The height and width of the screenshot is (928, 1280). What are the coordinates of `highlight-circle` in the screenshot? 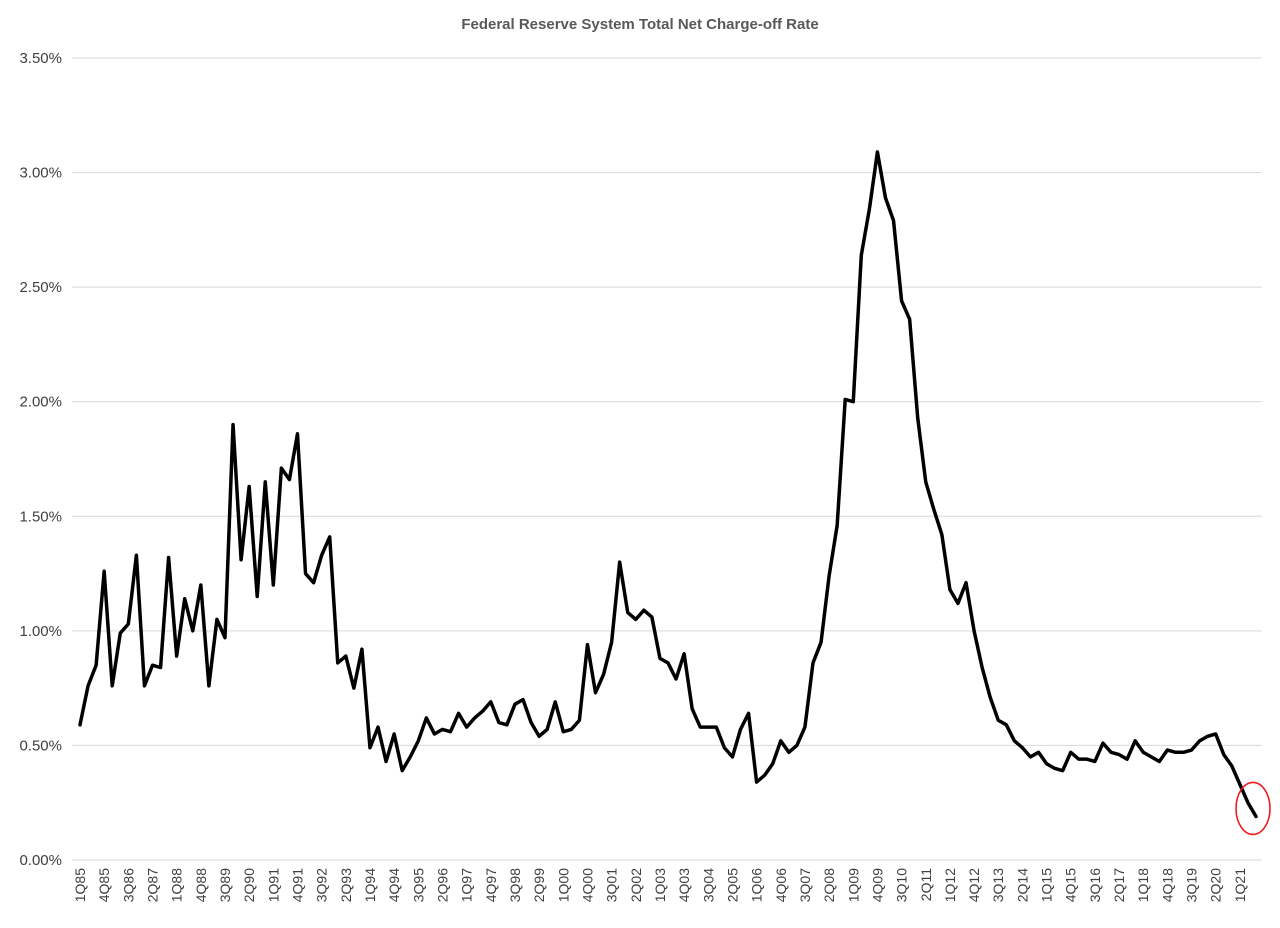 It's located at (1253, 808).